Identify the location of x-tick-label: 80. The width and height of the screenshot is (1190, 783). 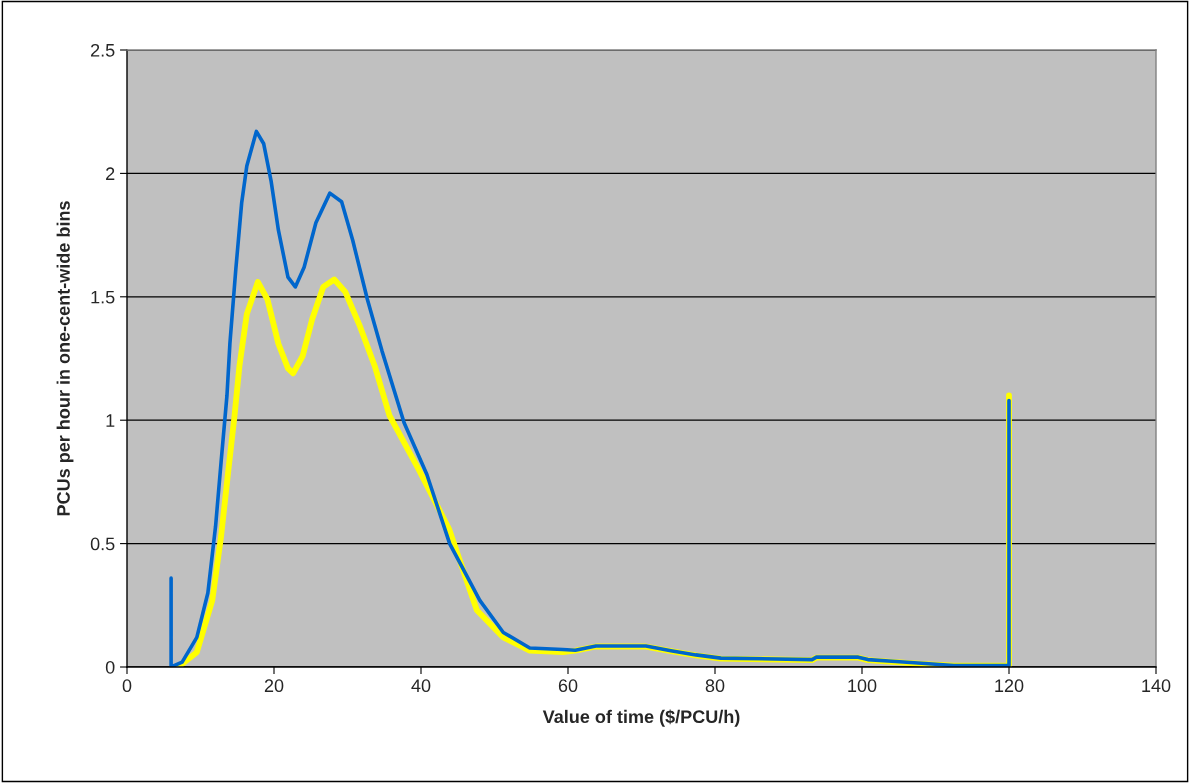
(715, 686).